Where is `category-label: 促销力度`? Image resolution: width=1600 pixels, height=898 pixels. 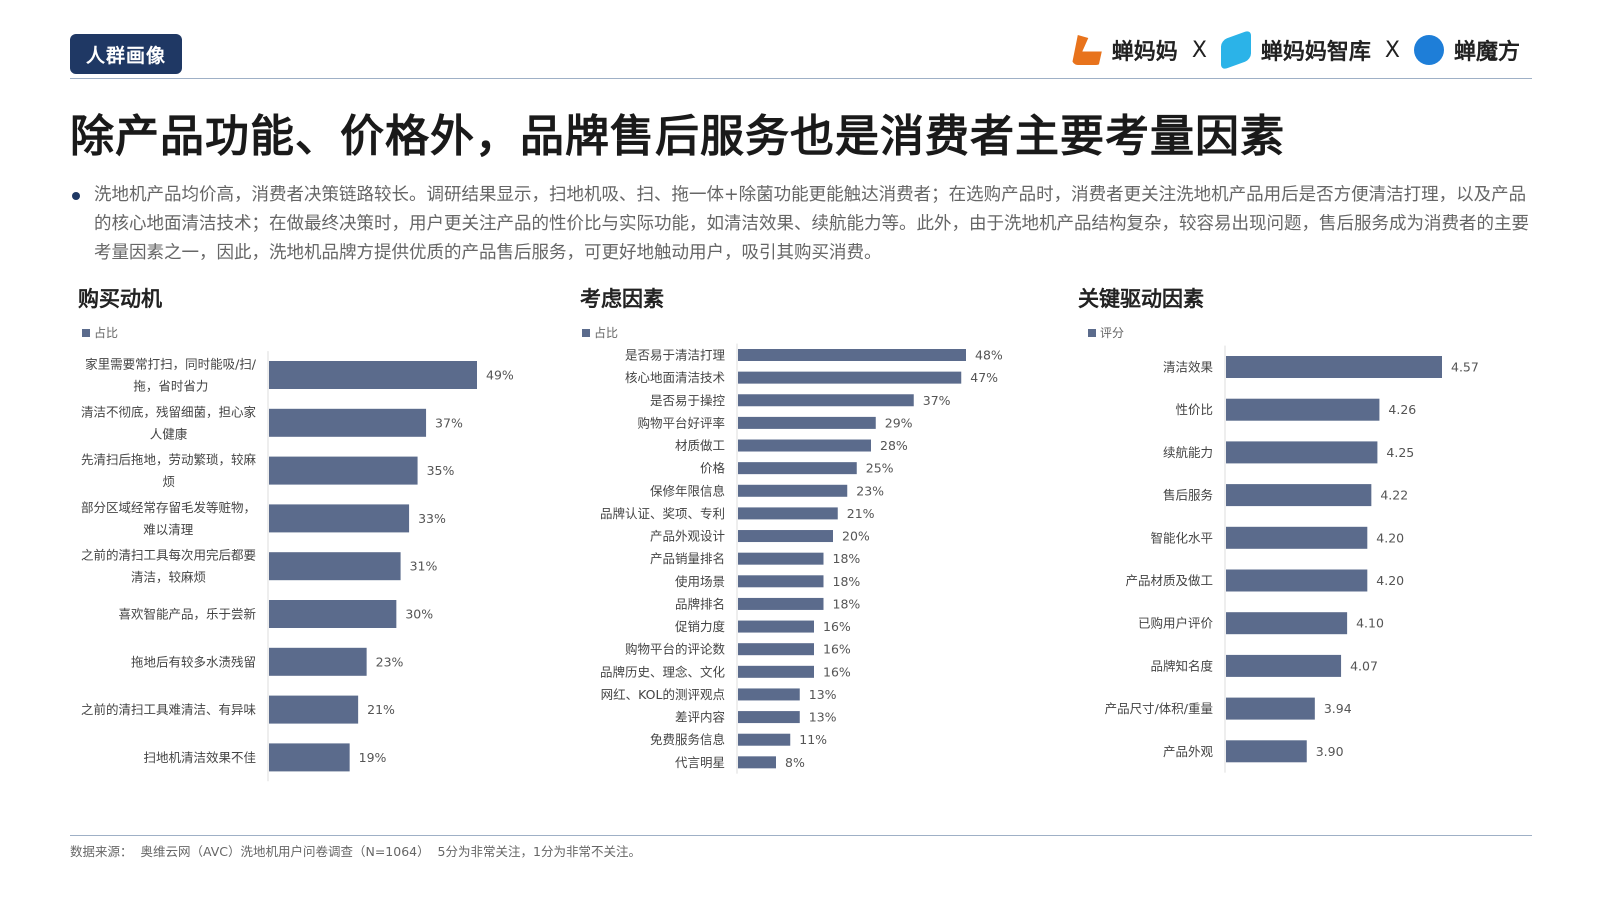 category-label: 促销力度 is located at coordinates (700, 626).